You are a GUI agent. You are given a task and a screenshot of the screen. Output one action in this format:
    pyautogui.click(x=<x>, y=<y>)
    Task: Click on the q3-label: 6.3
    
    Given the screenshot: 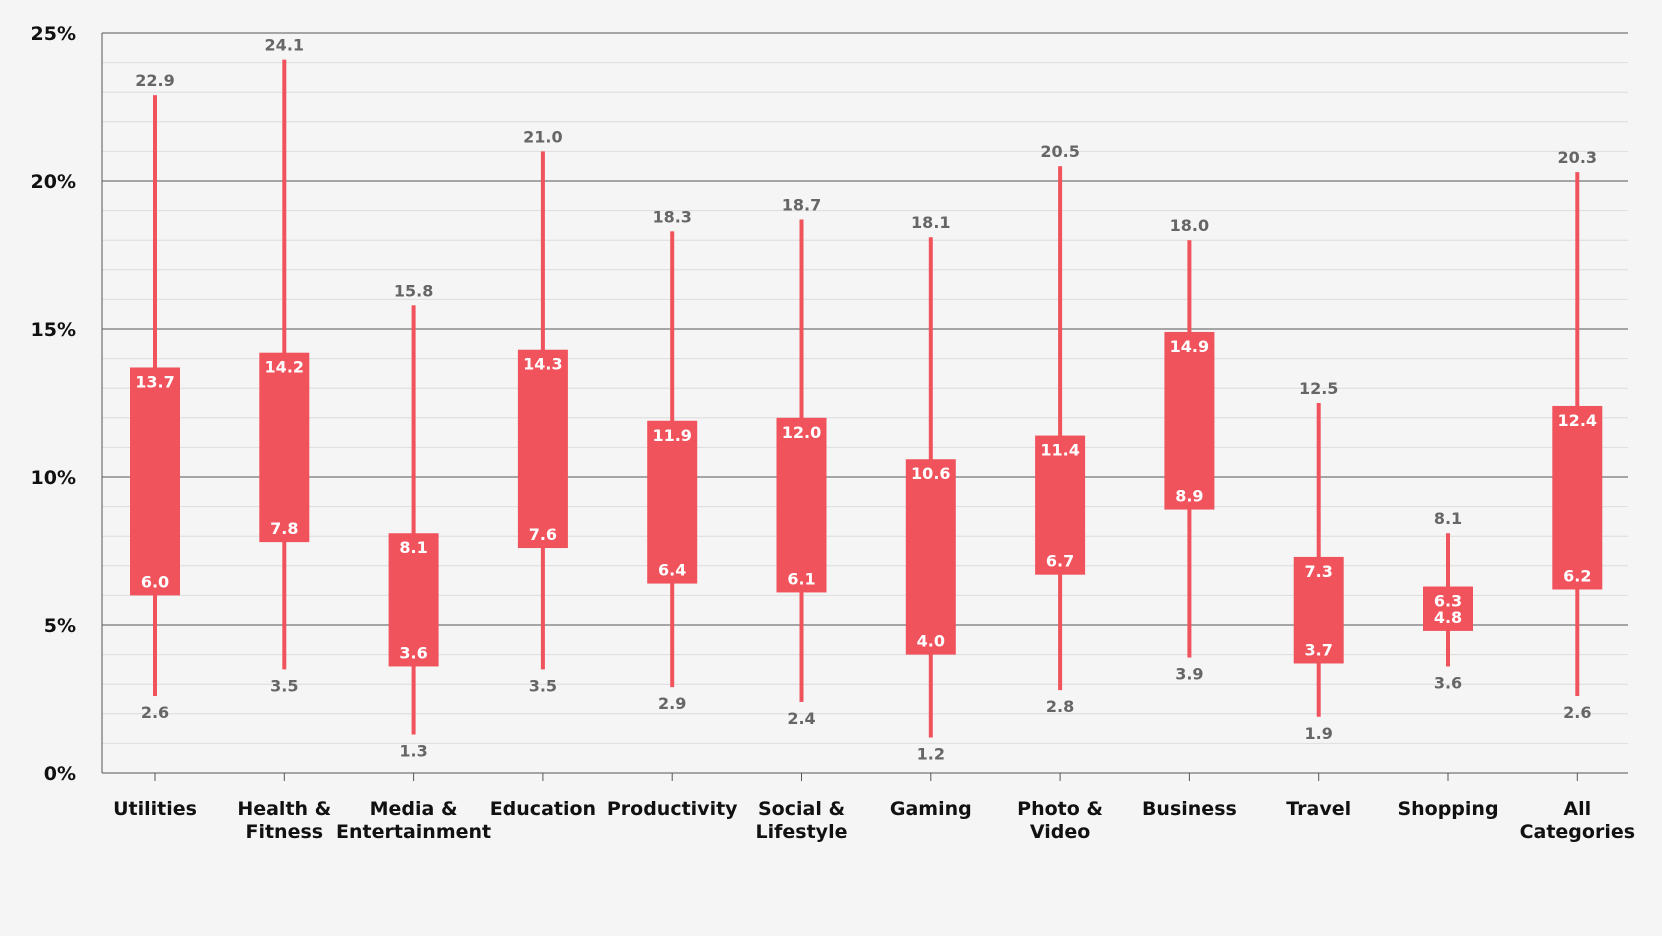 What is the action you would take?
    pyautogui.click(x=1448, y=601)
    